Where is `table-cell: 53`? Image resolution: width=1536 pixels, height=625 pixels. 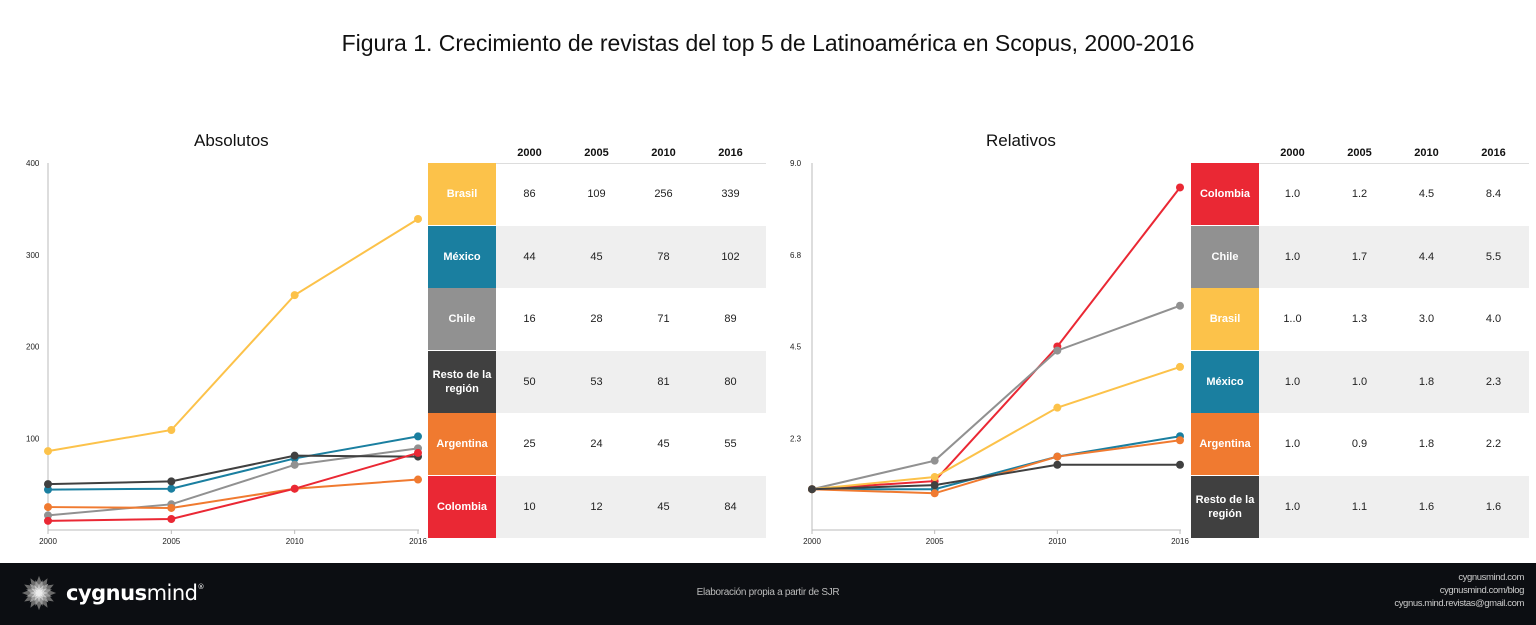
table-cell: 53 is located at coordinates (596, 381).